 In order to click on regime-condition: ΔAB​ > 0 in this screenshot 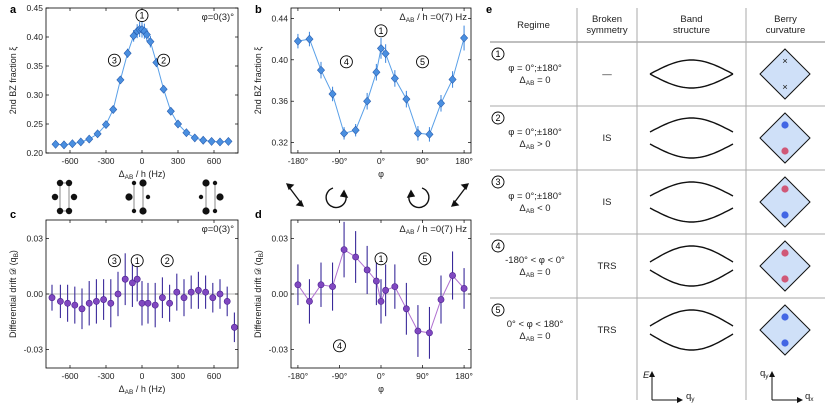, I will do `click(534, 145)`.